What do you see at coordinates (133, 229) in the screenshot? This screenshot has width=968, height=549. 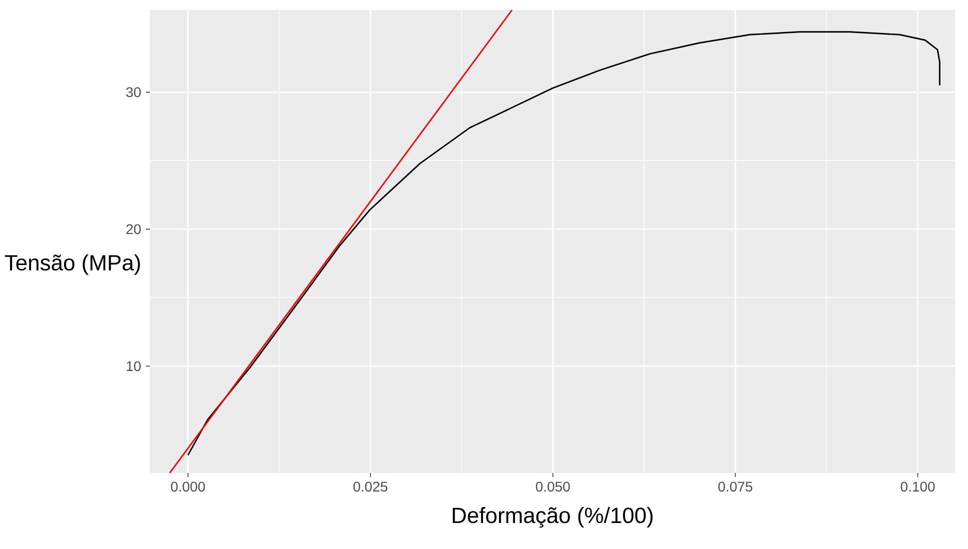 I see `y-tick-label: 20` at bounding box center [133, 229].